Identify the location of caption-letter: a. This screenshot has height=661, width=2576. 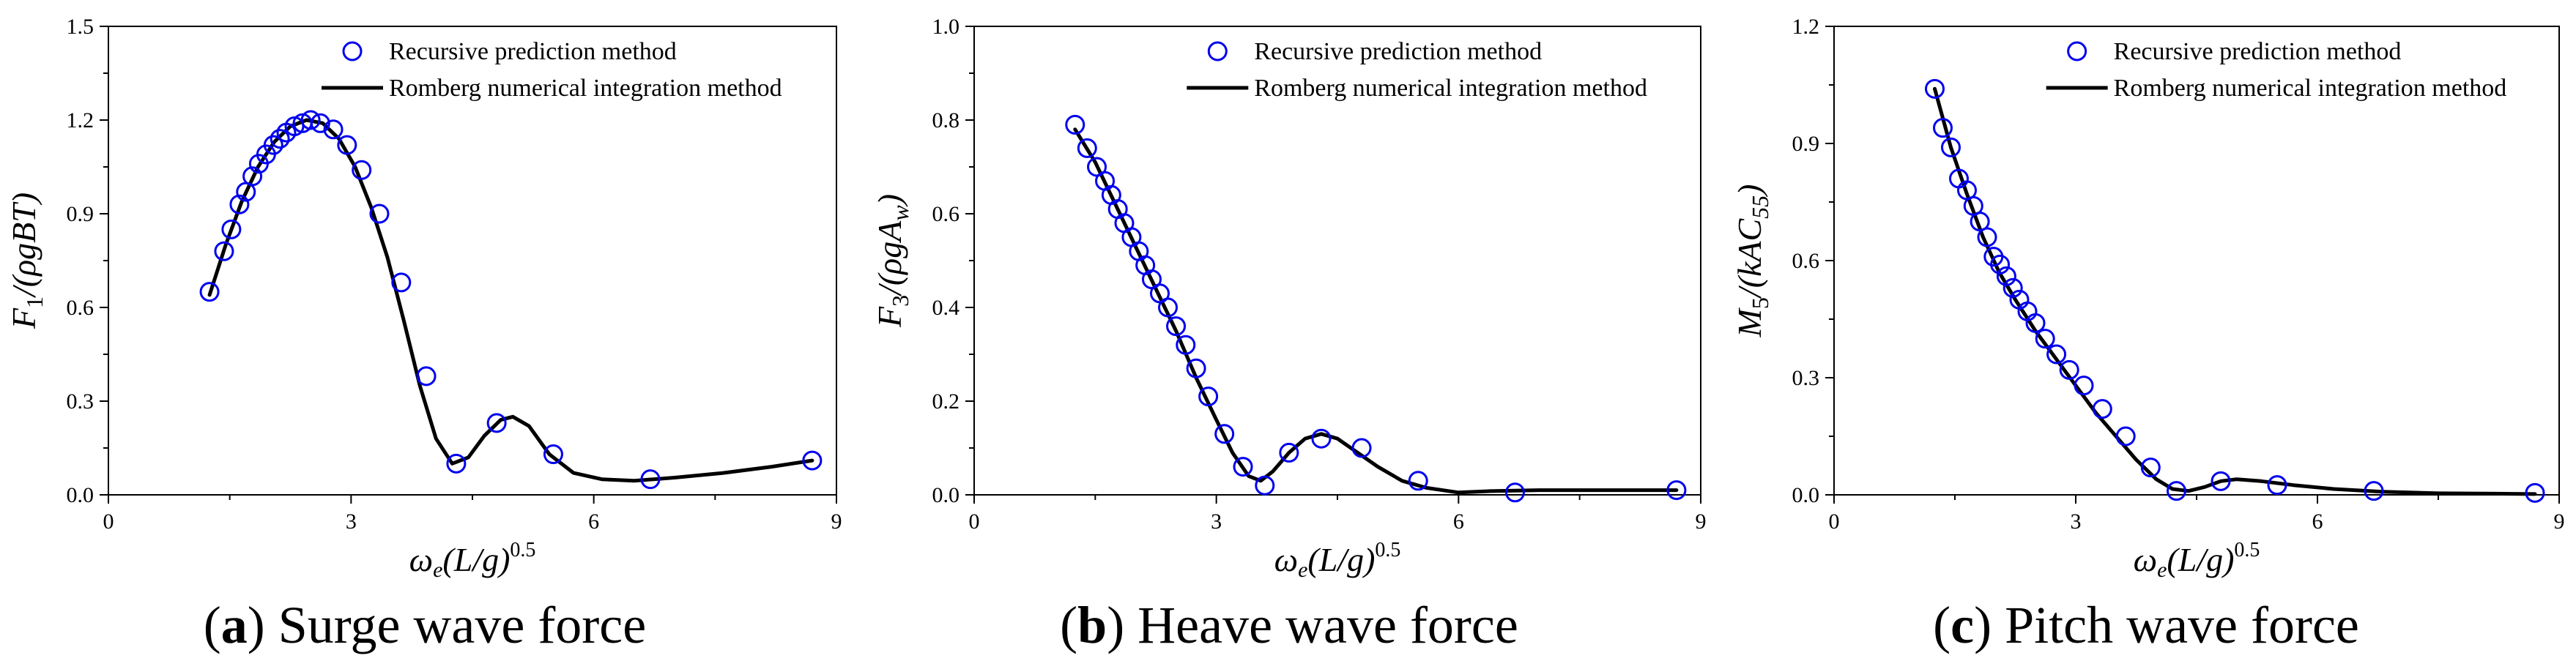
(234, 625).